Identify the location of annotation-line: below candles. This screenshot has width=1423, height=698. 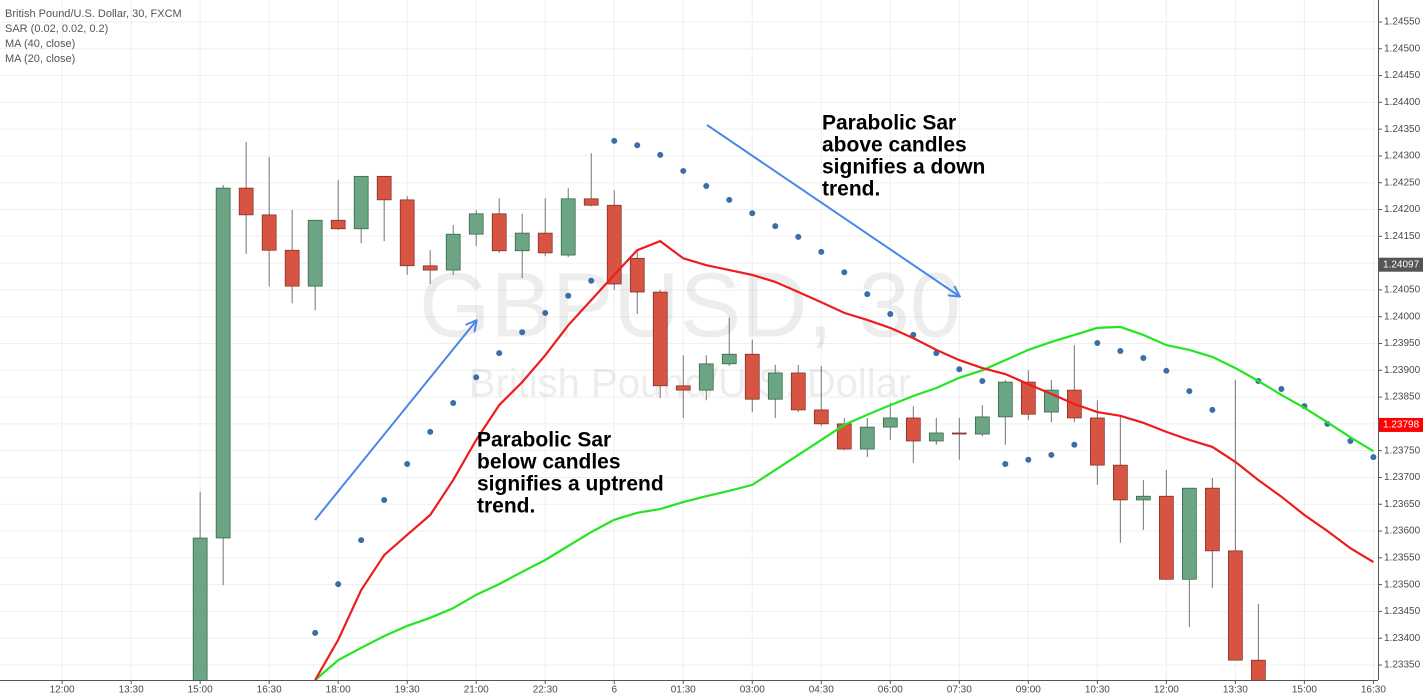
(549, 462).